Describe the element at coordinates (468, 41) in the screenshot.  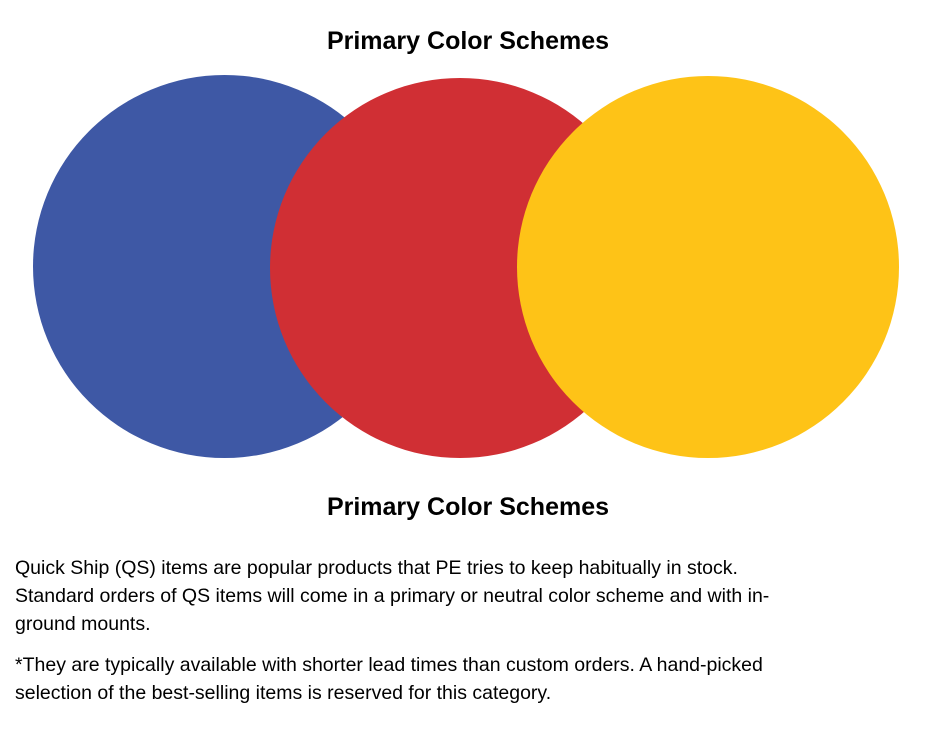
I see `page-title-top: Primary Color Schemes` at that location.